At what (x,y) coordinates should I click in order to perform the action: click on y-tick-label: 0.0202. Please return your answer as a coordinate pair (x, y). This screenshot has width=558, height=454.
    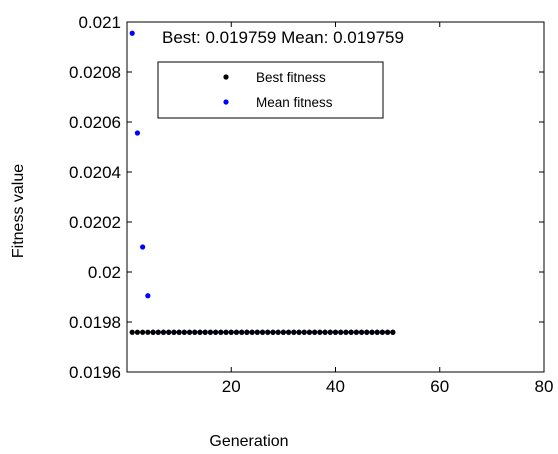
    Looking at the image, I should click on (95, 222).